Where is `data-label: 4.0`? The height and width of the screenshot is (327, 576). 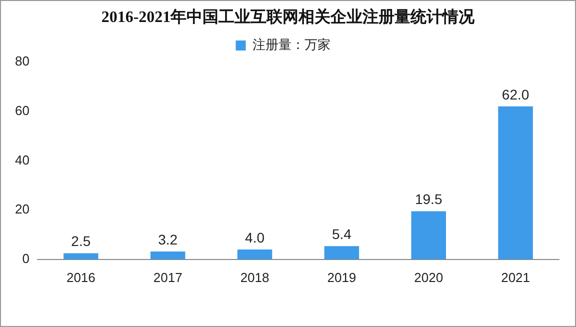
data-label: 4.0 is located at coordinates (255, 237).